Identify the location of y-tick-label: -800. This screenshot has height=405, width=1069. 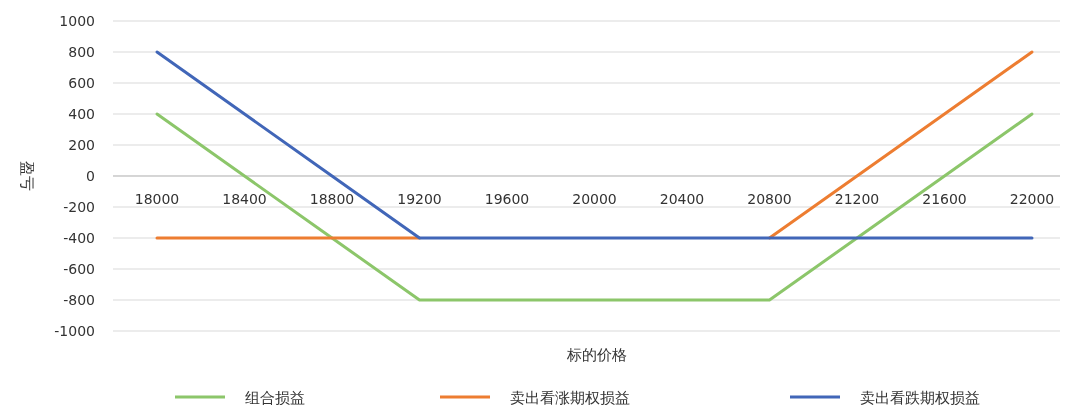
(79, 300).